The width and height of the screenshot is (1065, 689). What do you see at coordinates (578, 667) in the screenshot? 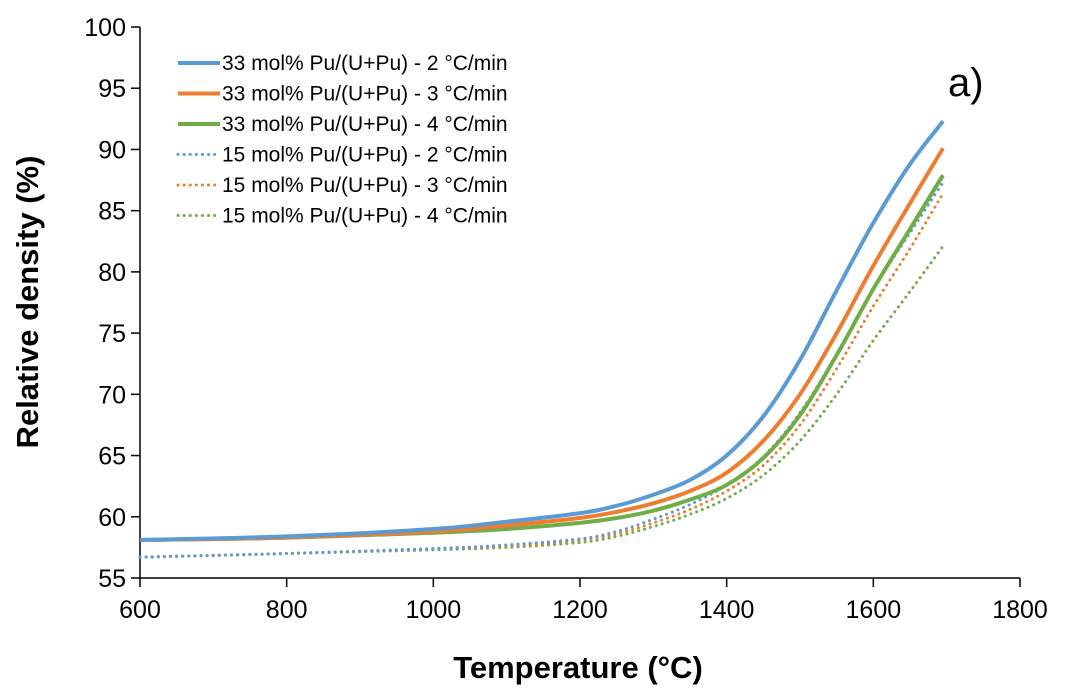
I see `x-axis-title: Temperature (°C)` at bounding box center [578, 667].